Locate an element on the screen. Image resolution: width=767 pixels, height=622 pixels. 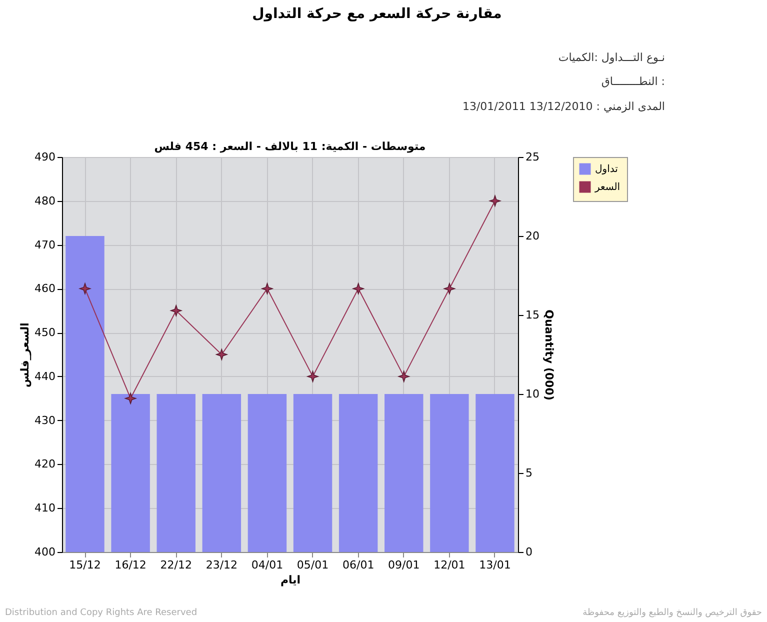
y-tick-label: 470 is located at coordinates (45, 245).